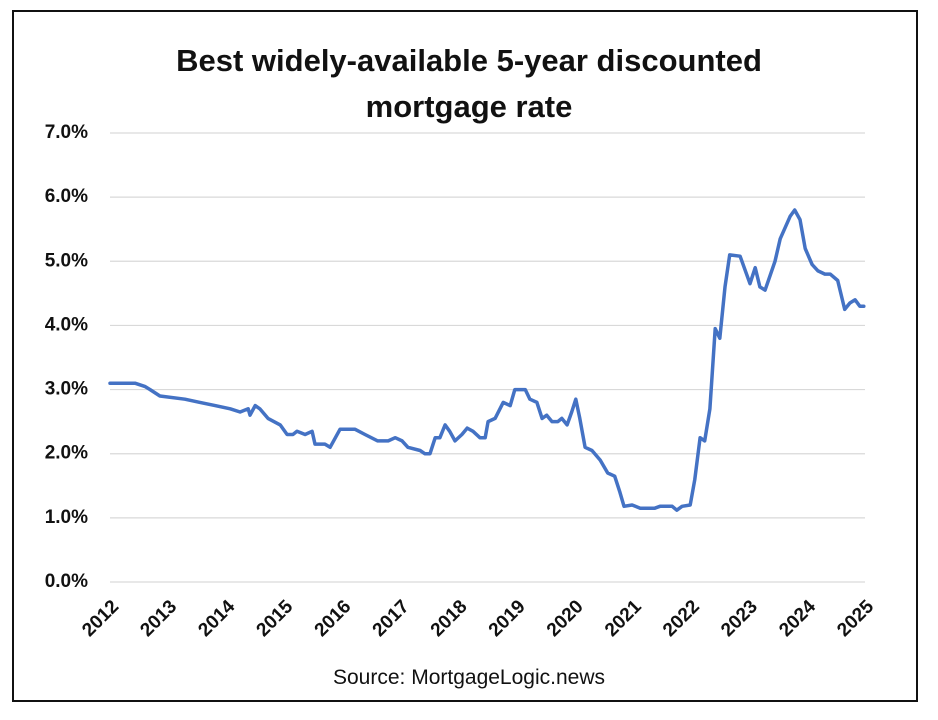 This screenshot has height=720, width=938. I want to click on x-tick-label: 2014, so click(216, 618).